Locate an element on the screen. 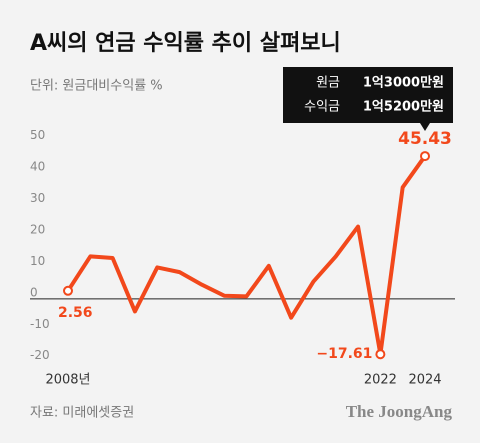 The width and height of the screenshot is (480, 443). callout-label: 수익금 is located at coordinates (322, 107).